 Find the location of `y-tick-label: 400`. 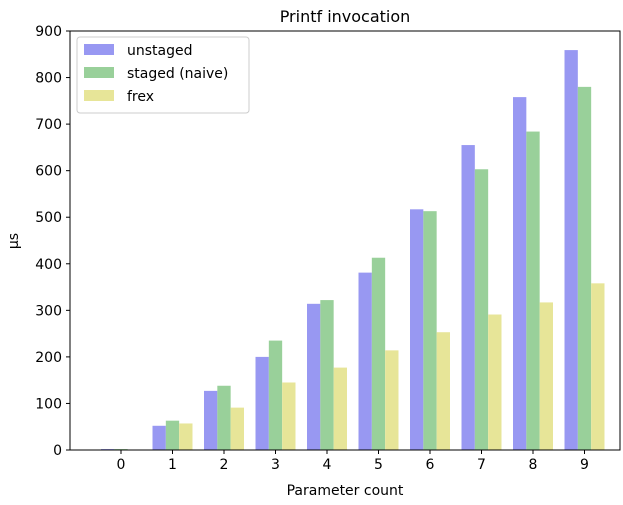

y-tick-label: 400 is located at coordinates (48, 265).